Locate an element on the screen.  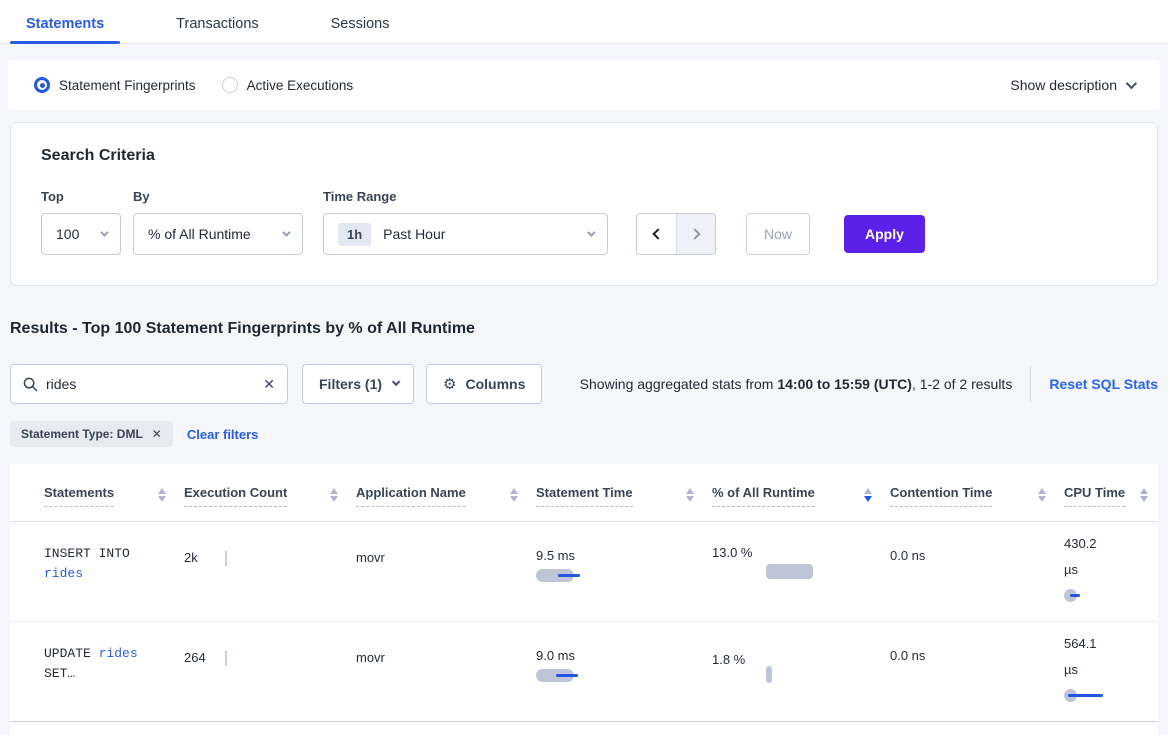
toolbar-divider is located at coordinates (1031, 384).